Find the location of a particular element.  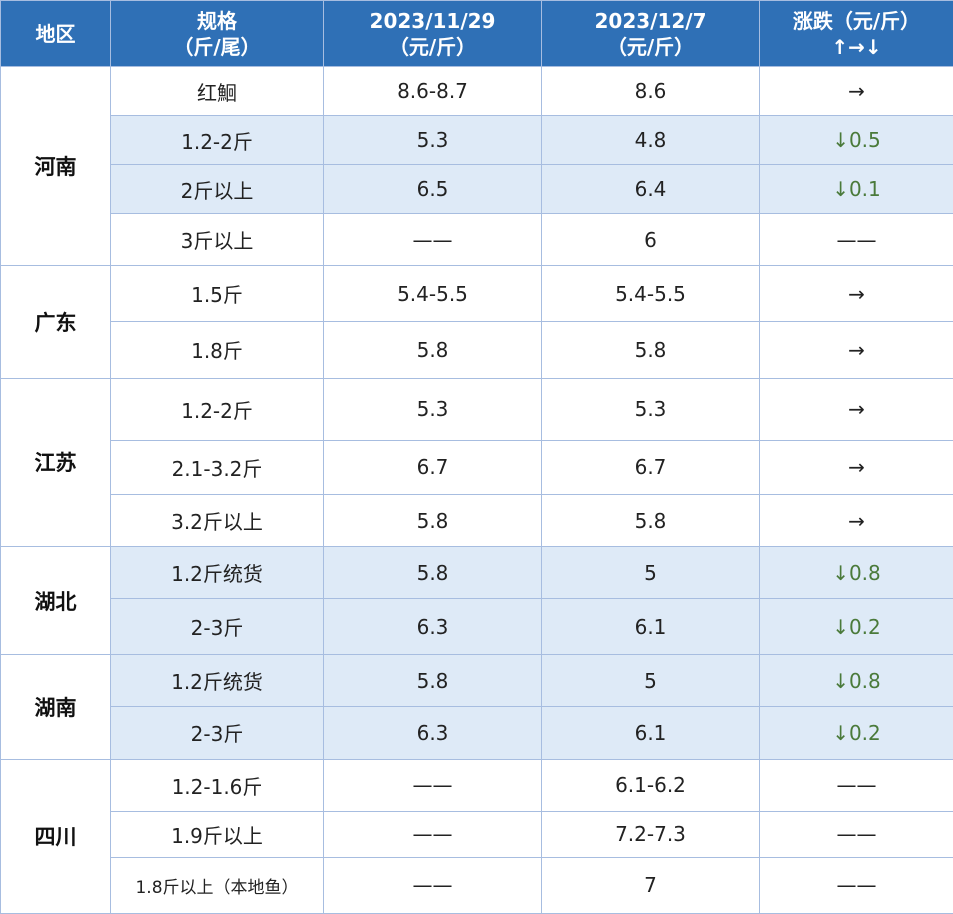

price-date2-cell: 5 is located at coordinates (650, 681).